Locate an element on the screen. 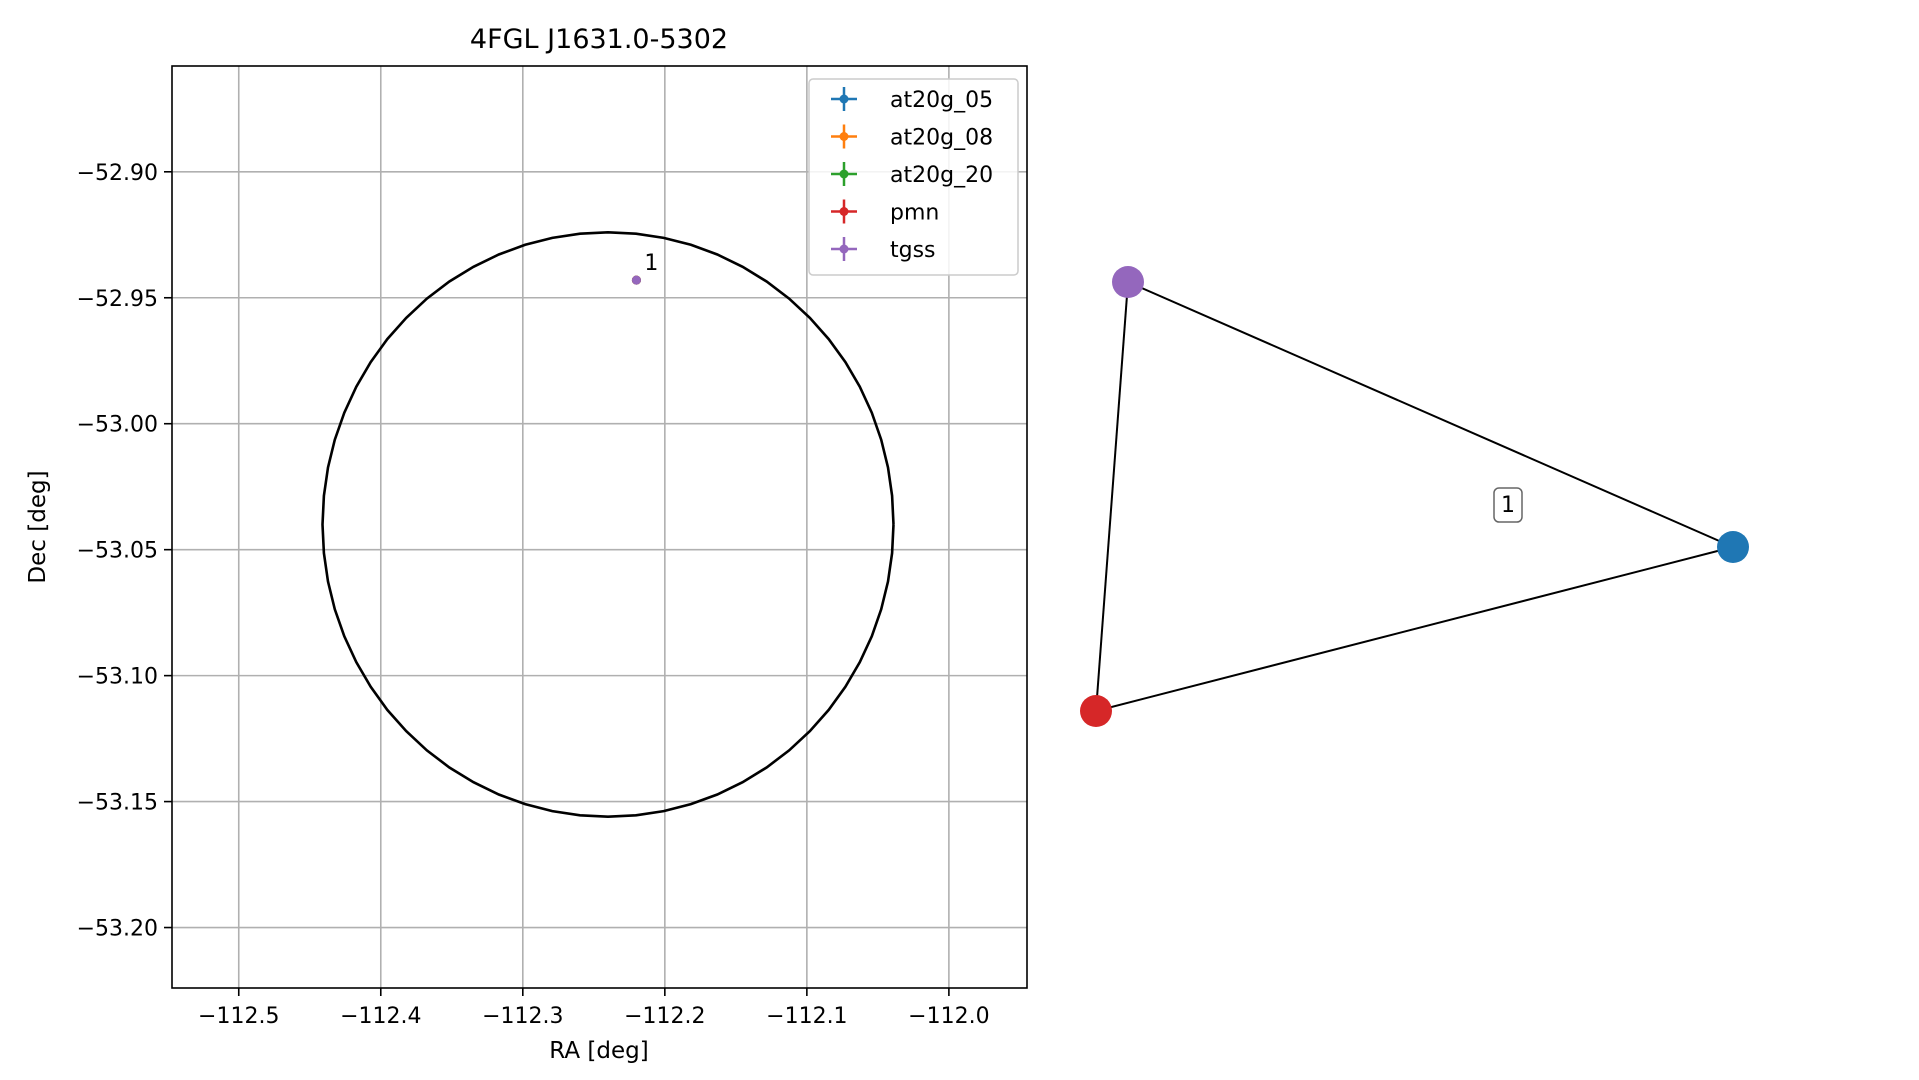  y-tick-label: −53.00 is located at coordinates (117, 425).